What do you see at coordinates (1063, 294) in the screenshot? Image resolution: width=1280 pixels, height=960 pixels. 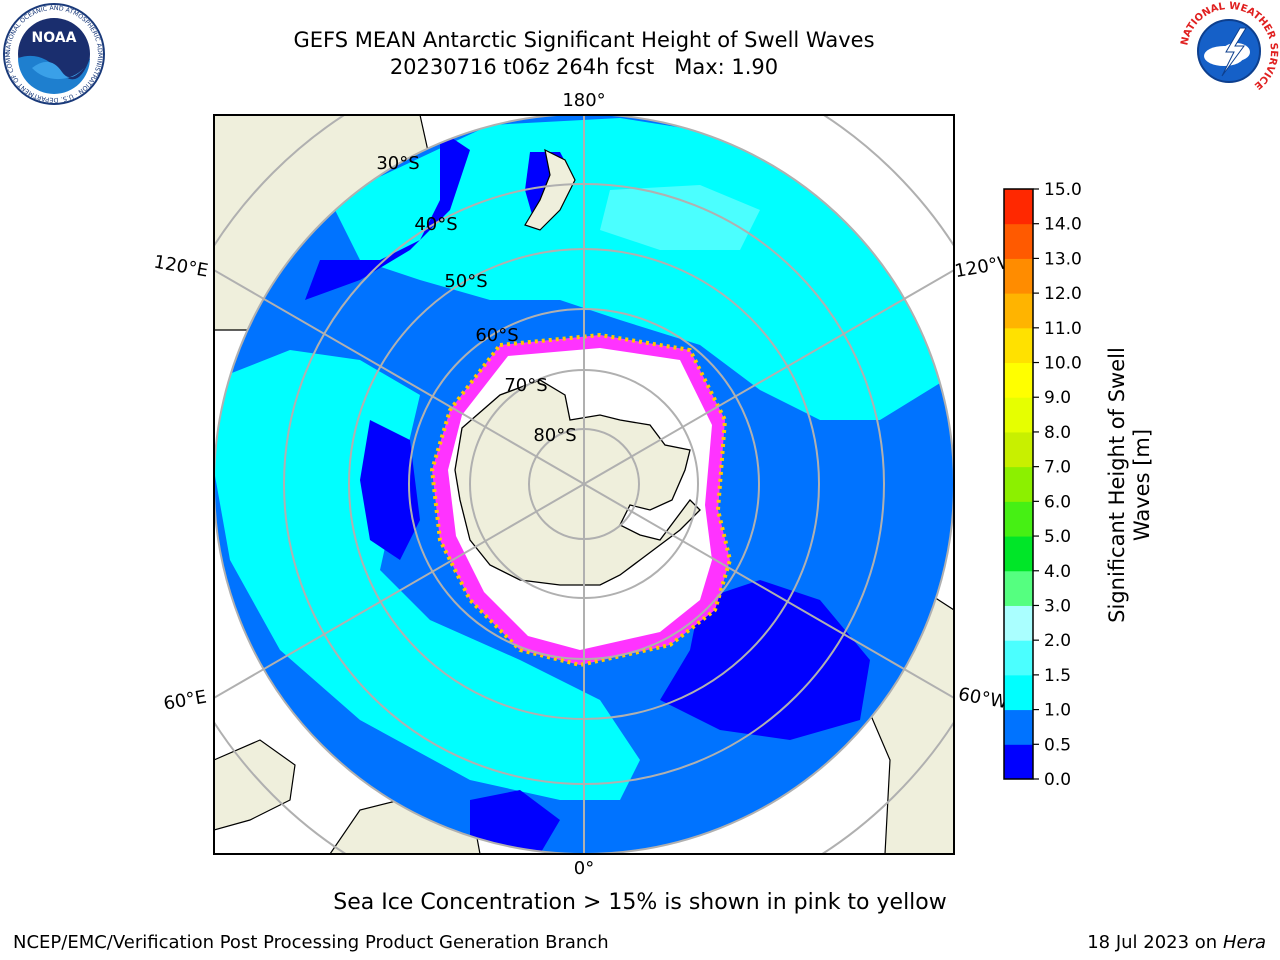 I see `colorbar-tick-label: 12.0` at bounding box center [1063, 294].